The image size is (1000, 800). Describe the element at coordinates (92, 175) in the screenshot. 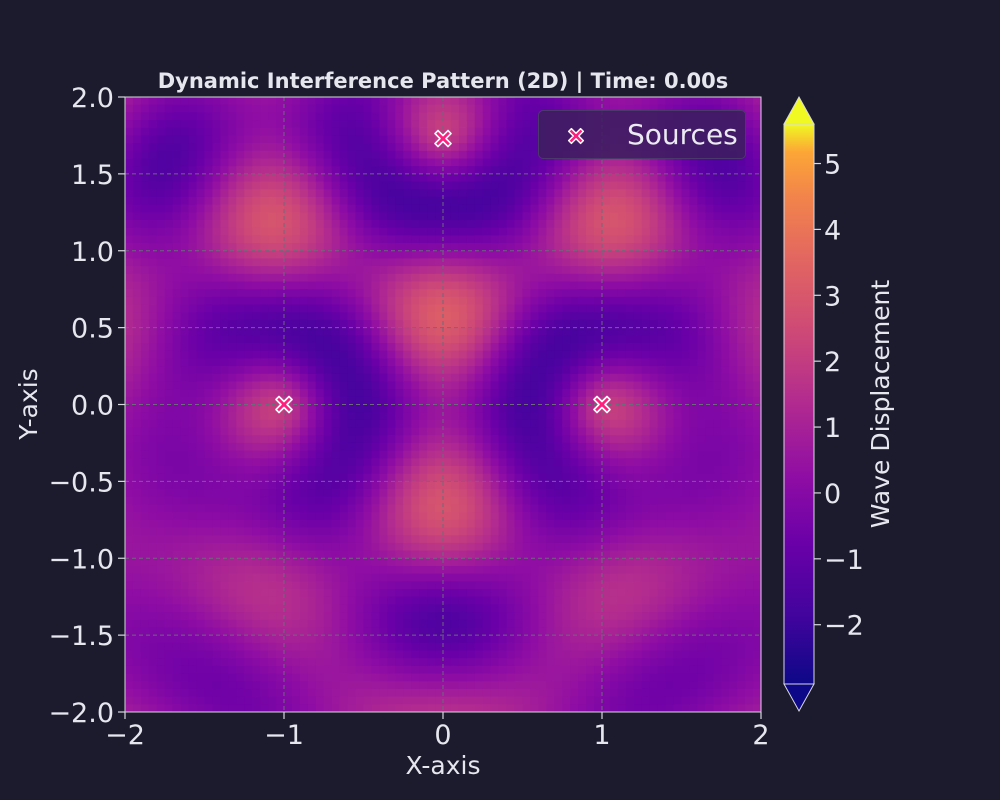

I see `y-tick-label: 1.5` at that location.